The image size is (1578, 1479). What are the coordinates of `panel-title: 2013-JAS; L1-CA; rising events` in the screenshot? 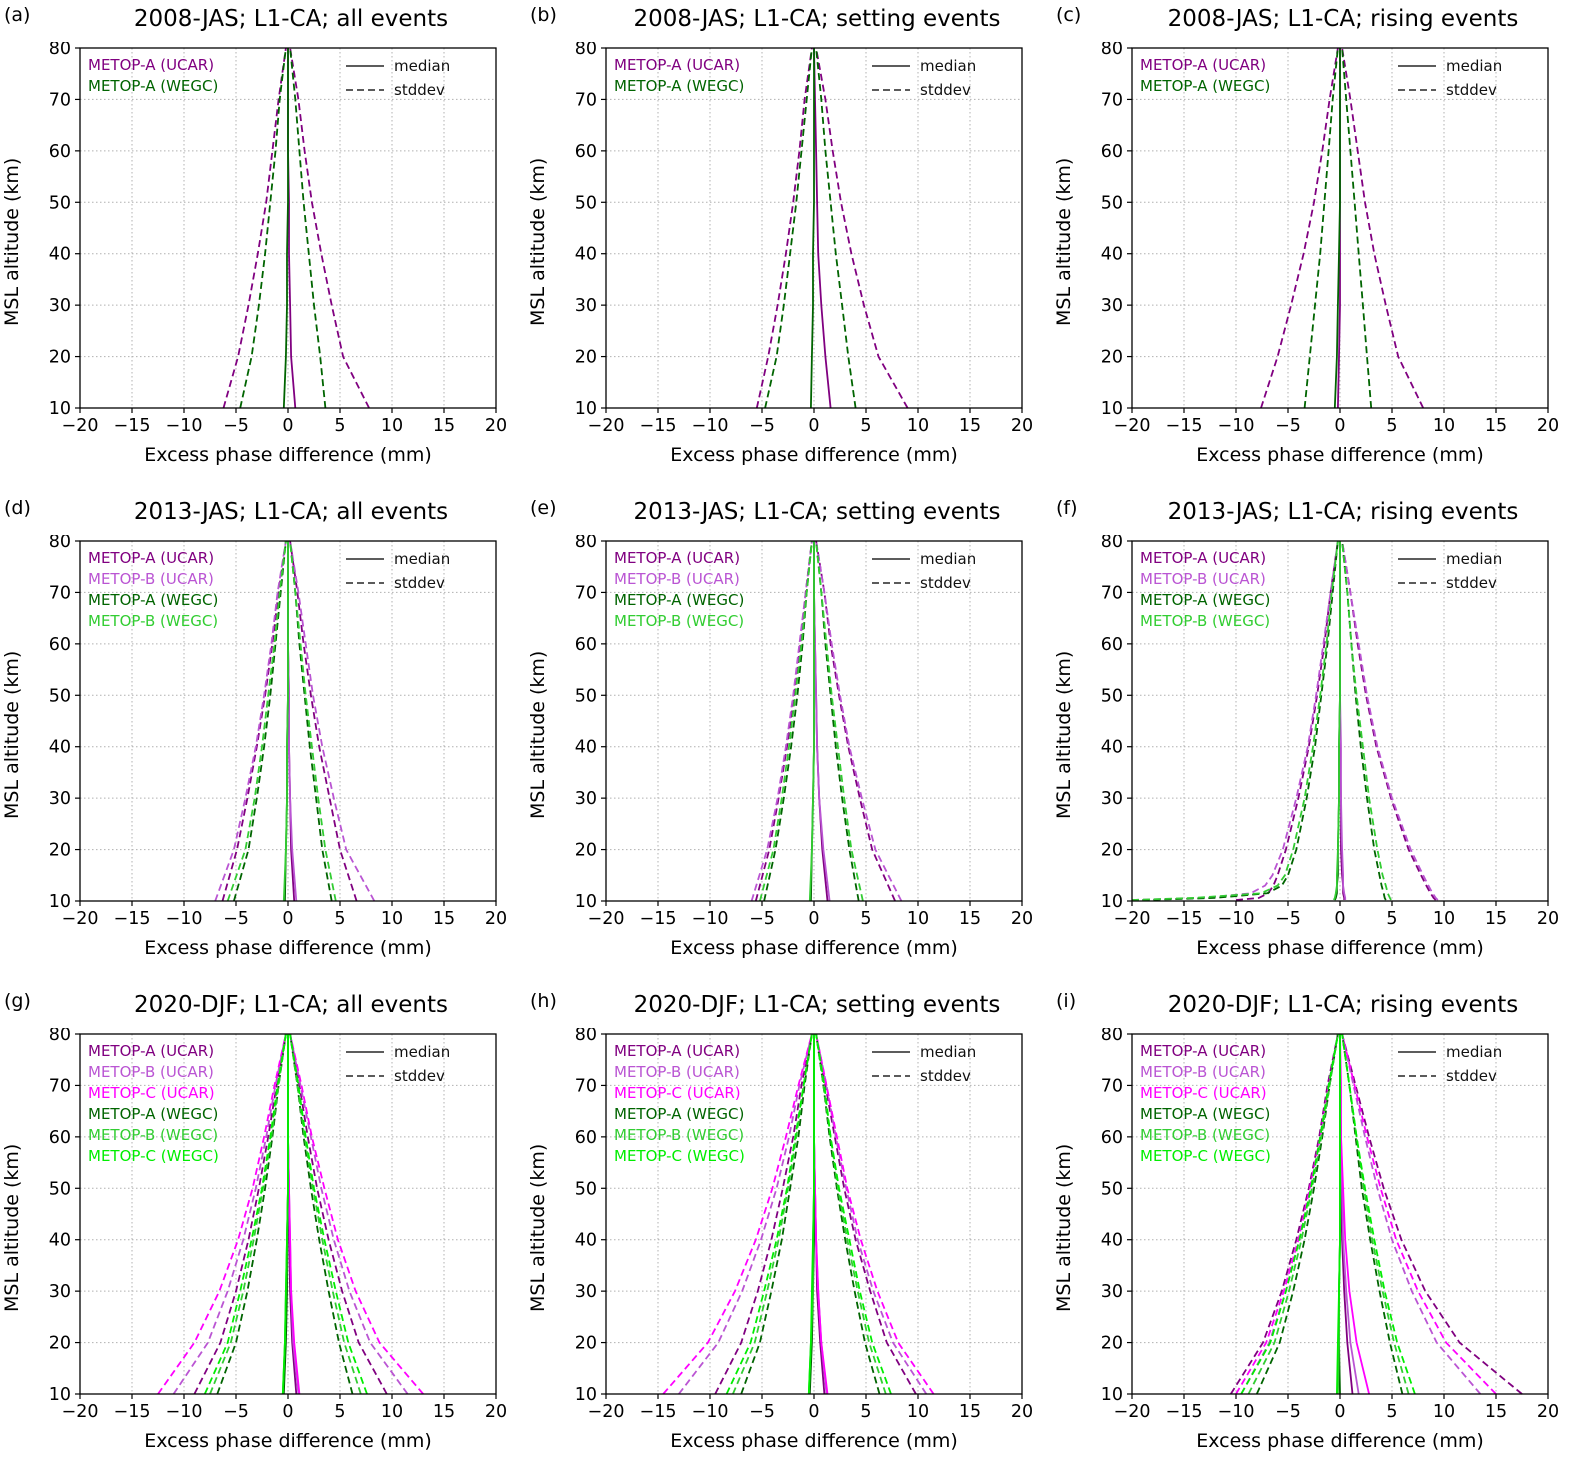 It's located at (1343, 512).